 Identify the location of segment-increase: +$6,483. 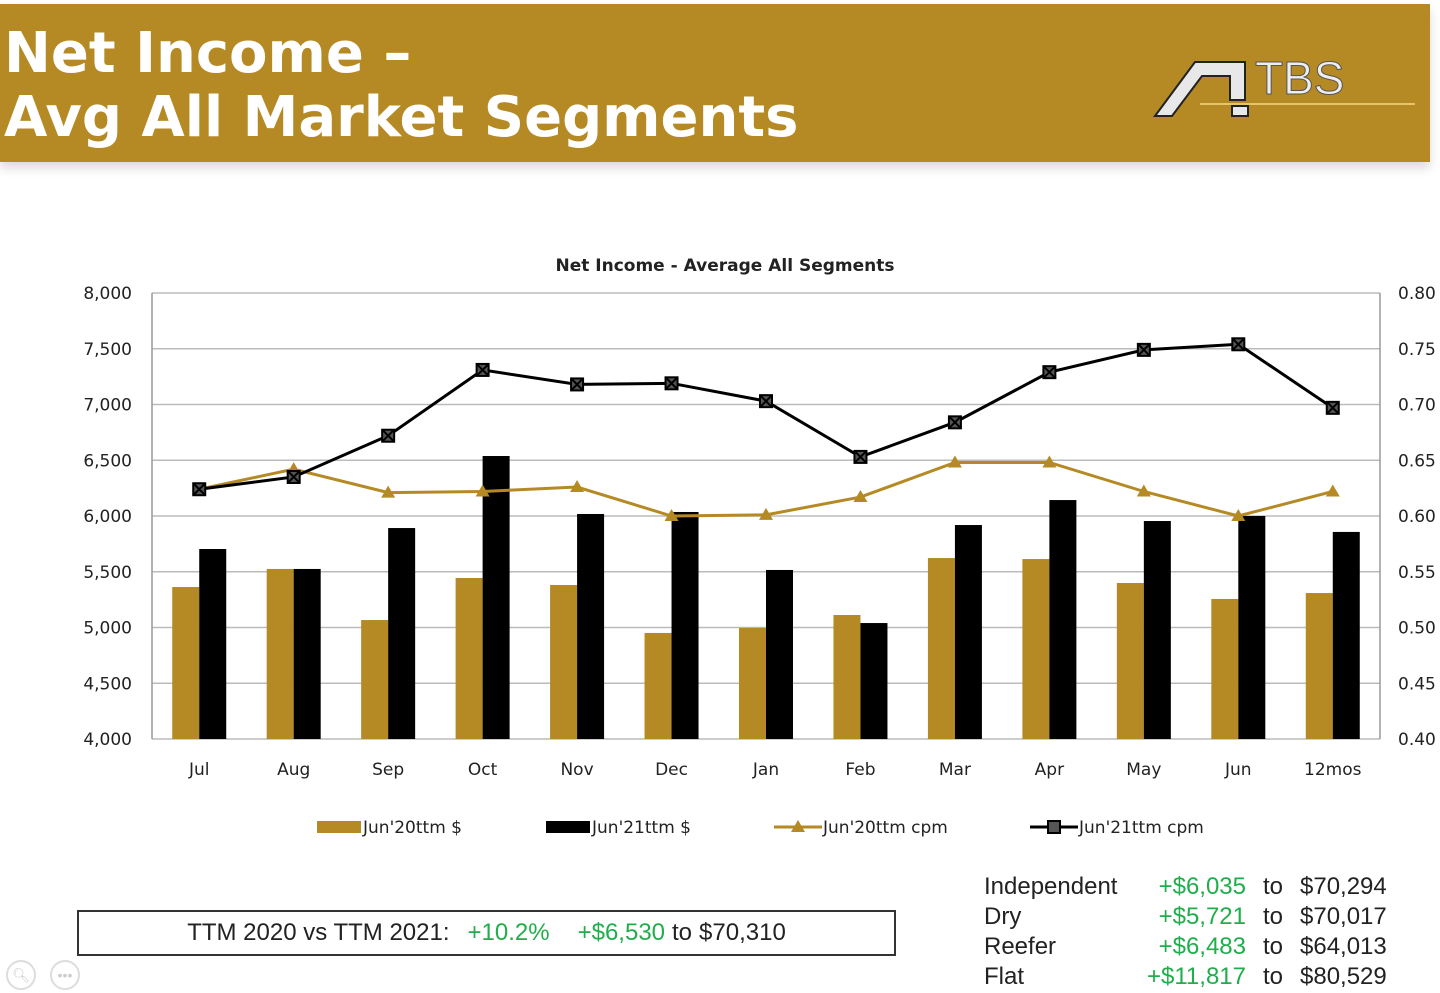
(1202, 946).